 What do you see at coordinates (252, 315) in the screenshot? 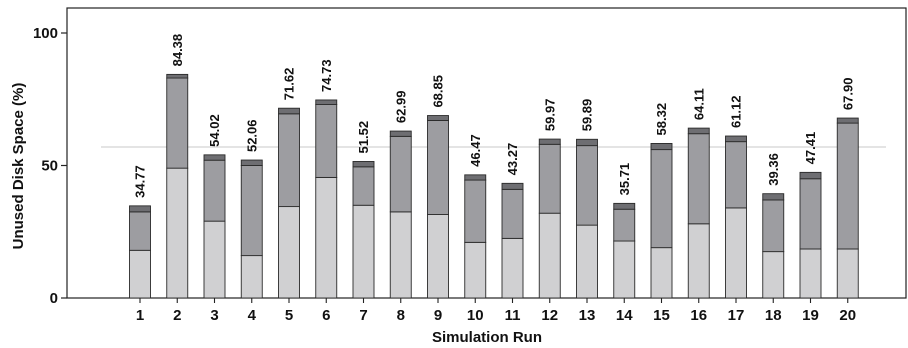
I see `x-tick-label-4: 4` at bounding box center [252, 315].